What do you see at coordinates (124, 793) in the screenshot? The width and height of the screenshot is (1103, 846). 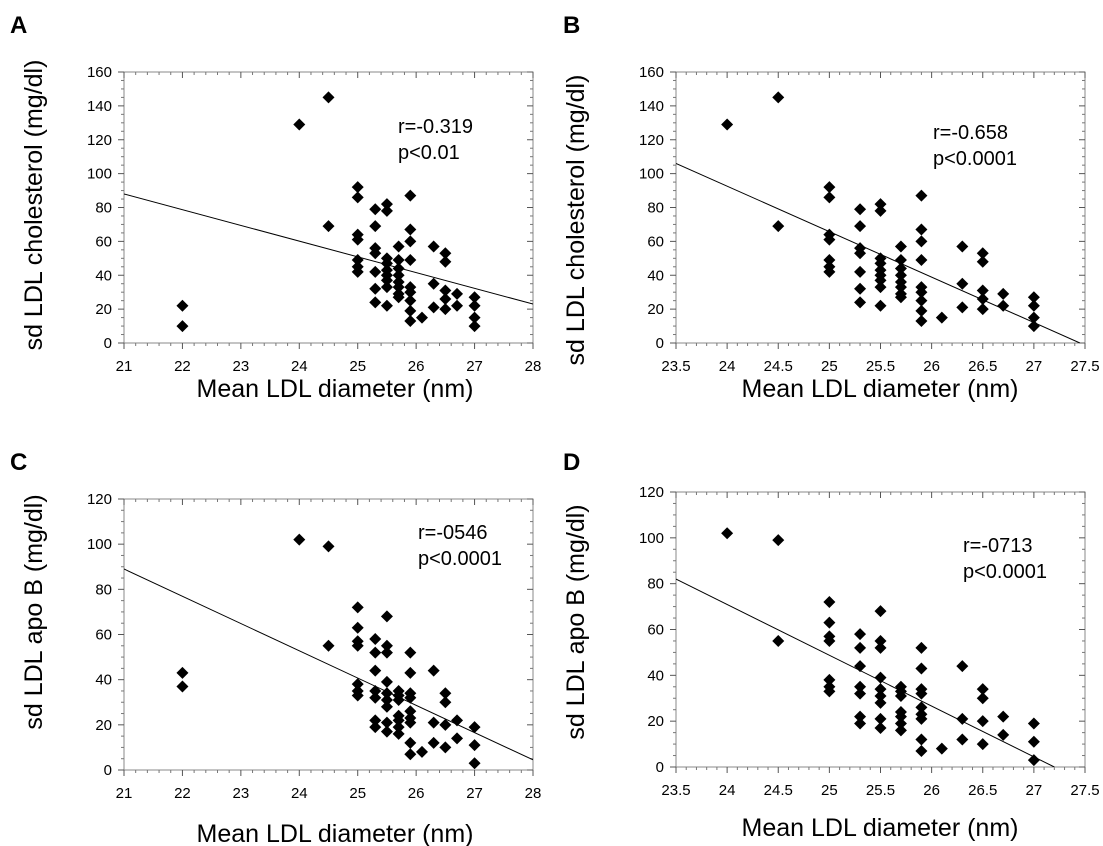 I see `x-tick-label: 21` at bounding box center [124, 793].